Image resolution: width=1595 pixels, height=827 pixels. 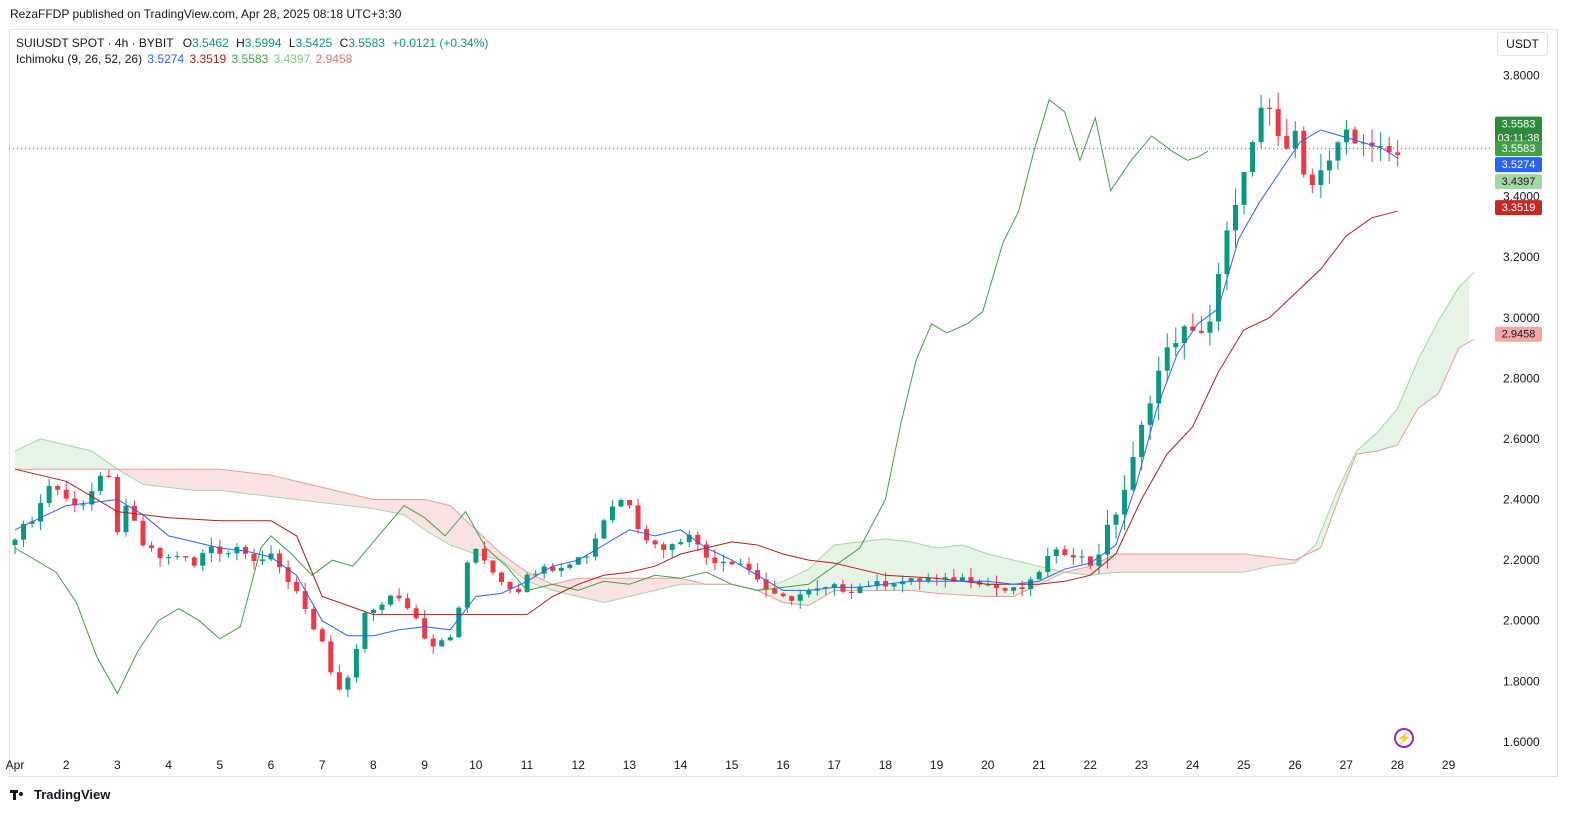 What do you see at coordinates (271, 765) in the screenshot?
I see `x-tick-label: 6` at bounding box center [271, 765].